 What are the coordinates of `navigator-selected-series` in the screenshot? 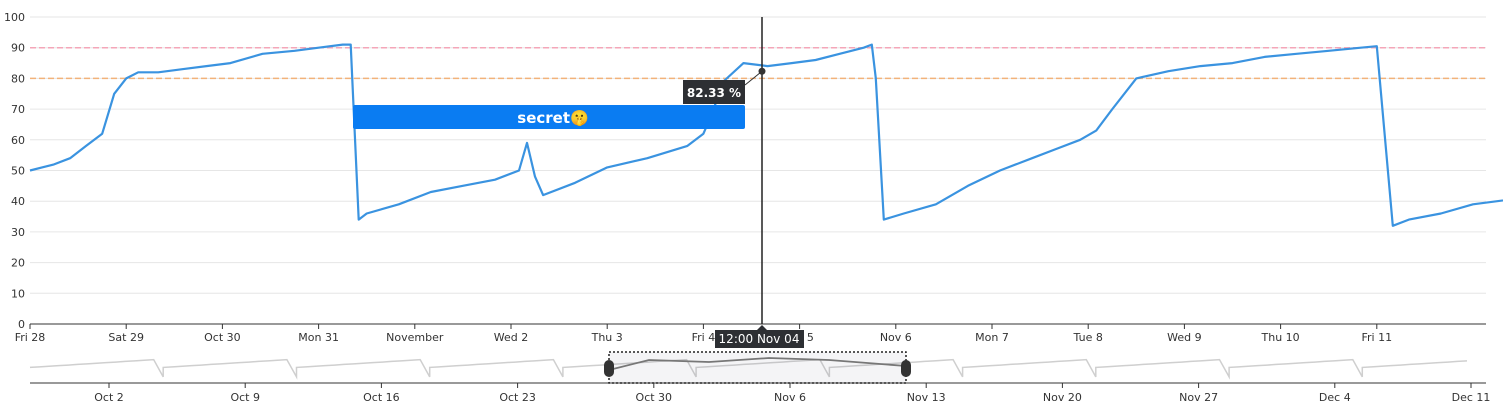 It's located at (757, 364).